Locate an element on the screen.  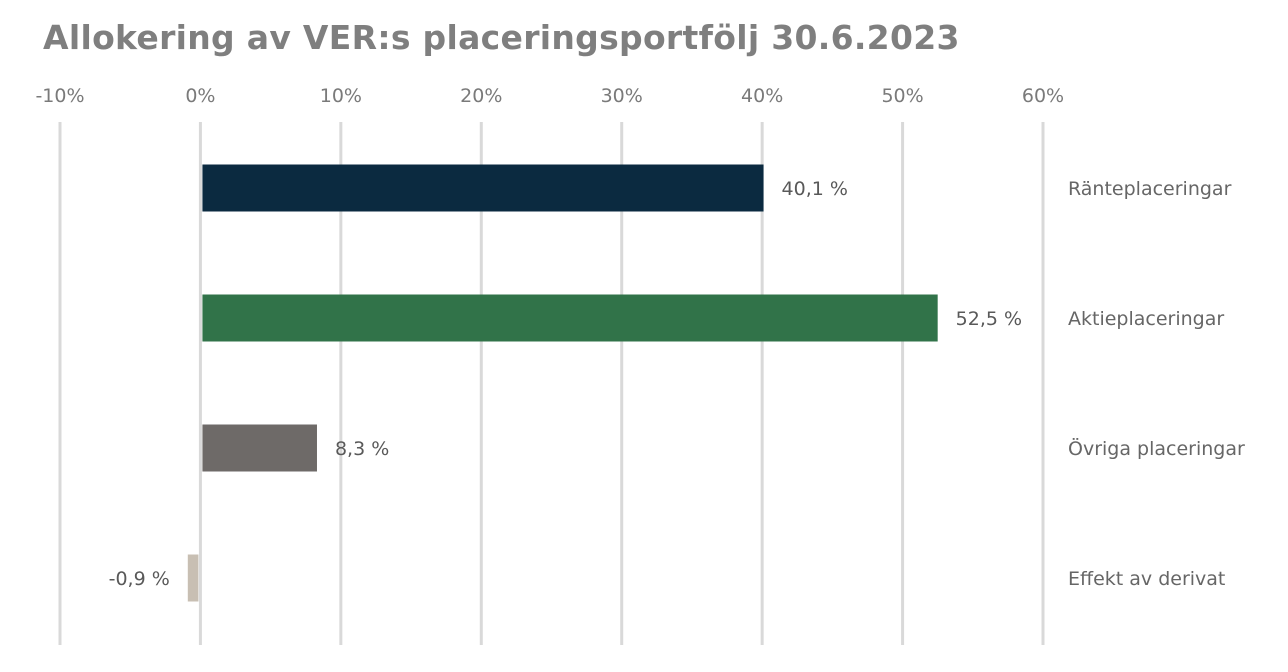
x-tick-label: 50% is located at coordinates (902, 96).